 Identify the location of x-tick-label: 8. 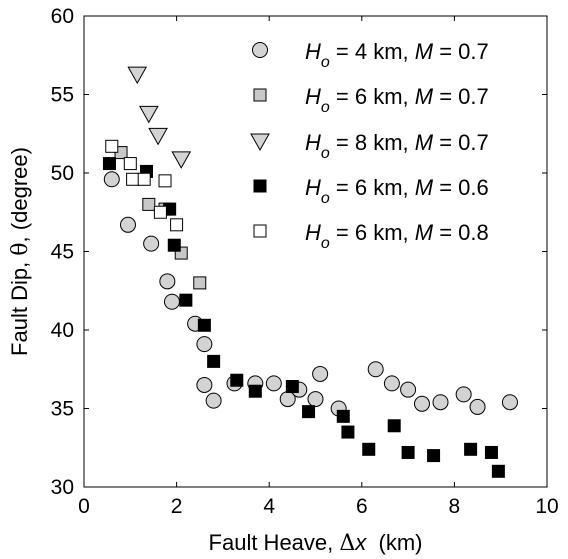
(455, 506).